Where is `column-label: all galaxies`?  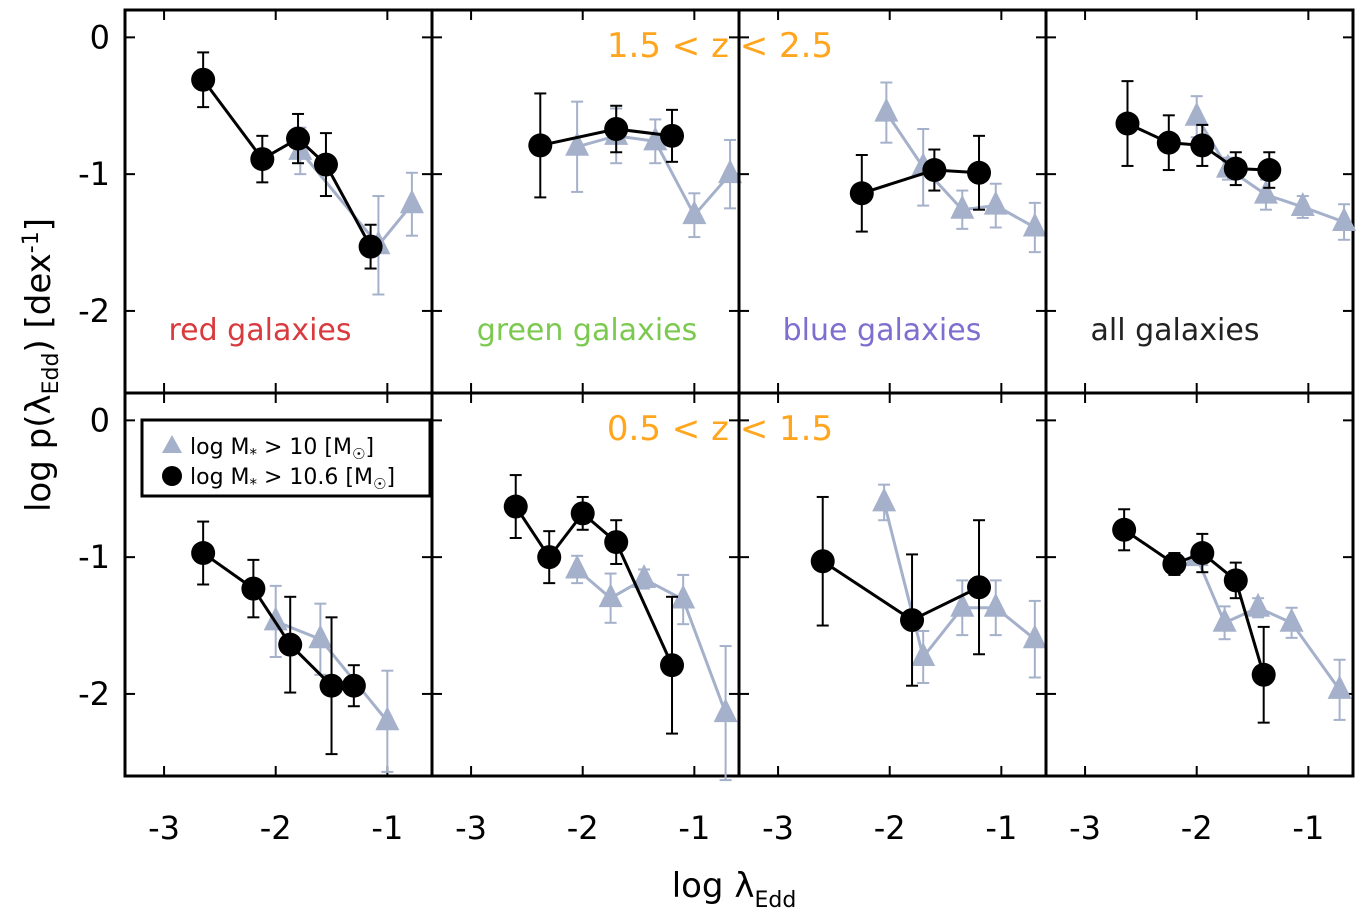
column-label: all galaxies is located at coordinates (1175, 330).